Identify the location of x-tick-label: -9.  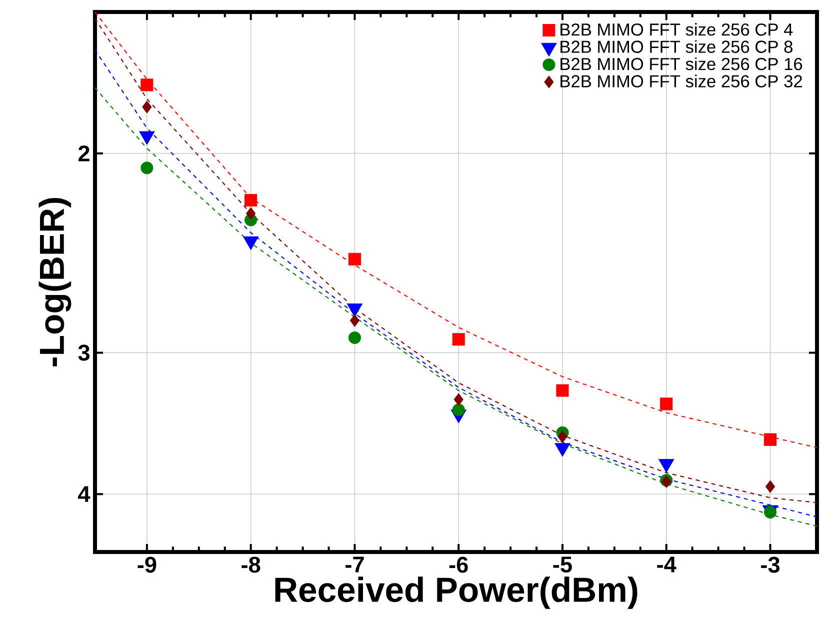
(147, 564).